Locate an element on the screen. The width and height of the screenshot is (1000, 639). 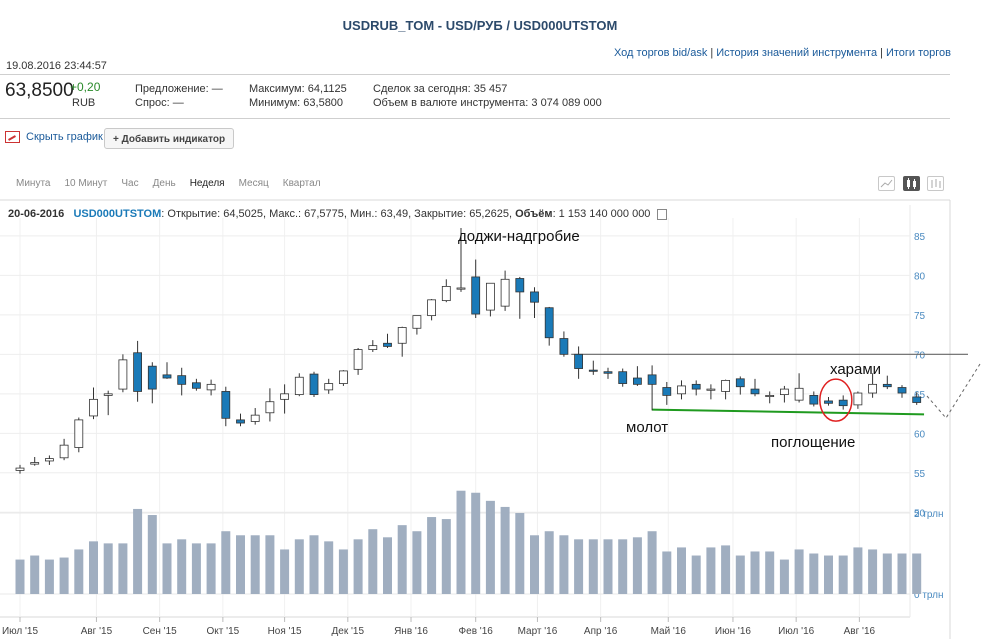
volume-label: Объем в валюте инструмента: is located at coordinates (451, 103).